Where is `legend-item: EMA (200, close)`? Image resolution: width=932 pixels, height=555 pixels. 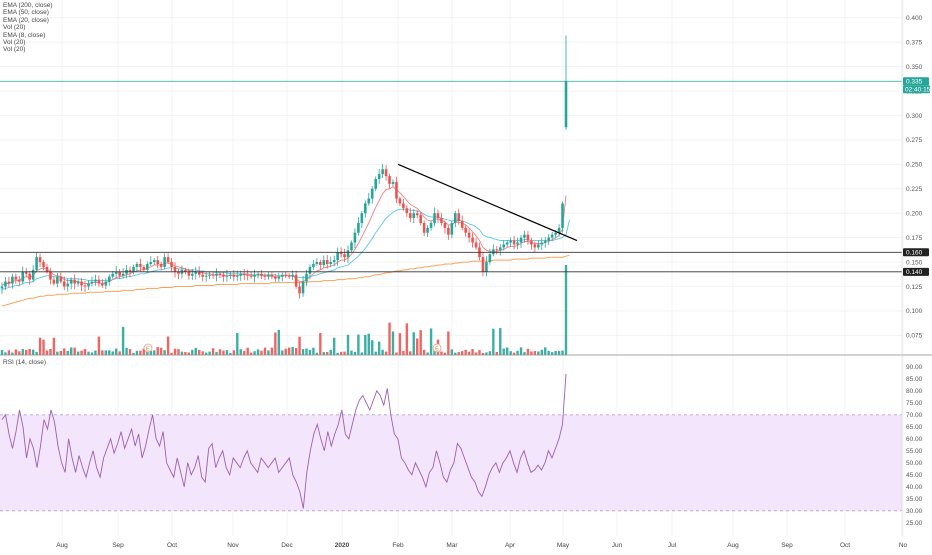
legend-item: EMA (200, close) is located at coordinates (28, 5).